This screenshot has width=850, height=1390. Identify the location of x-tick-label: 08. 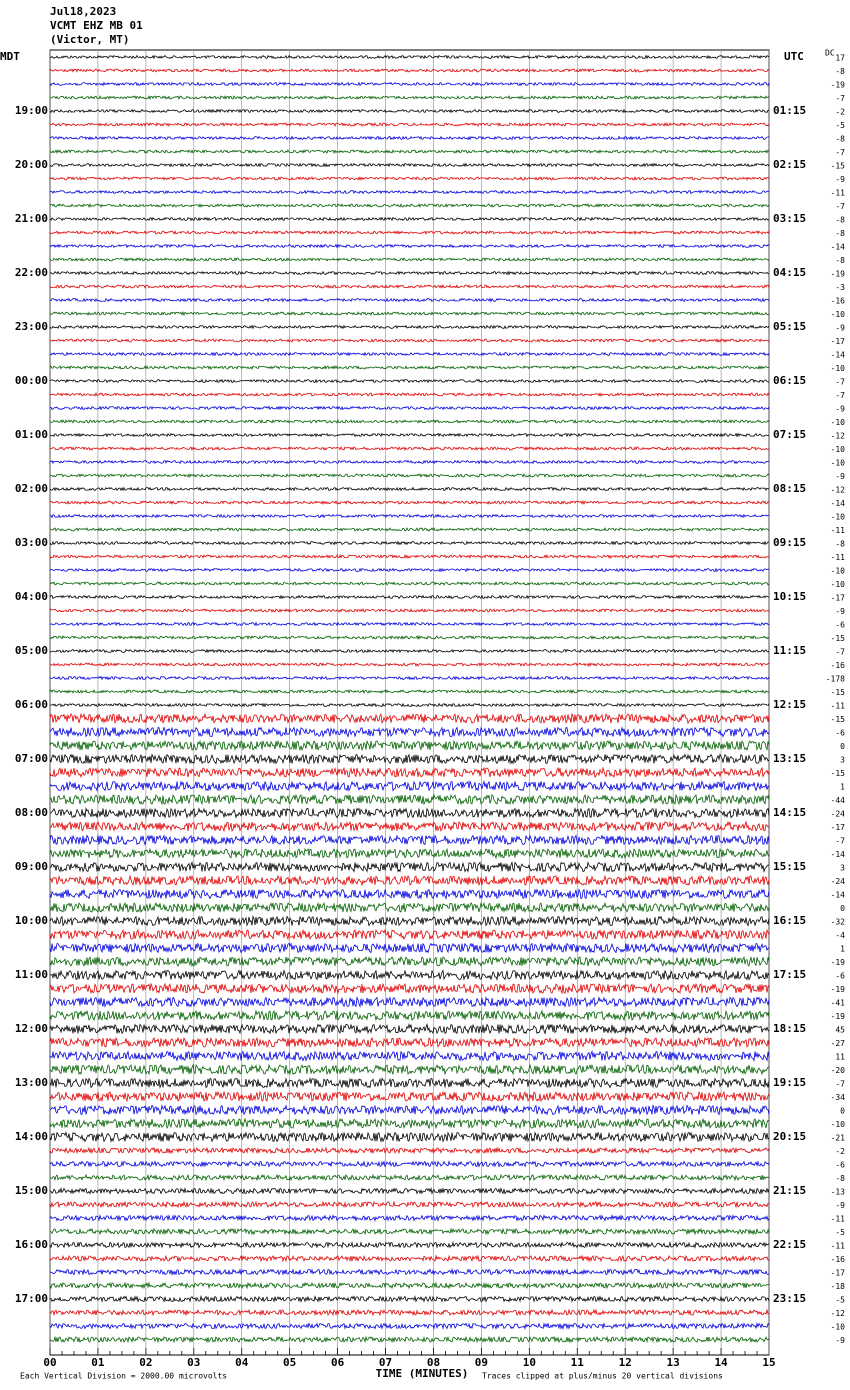
(433, 1362).